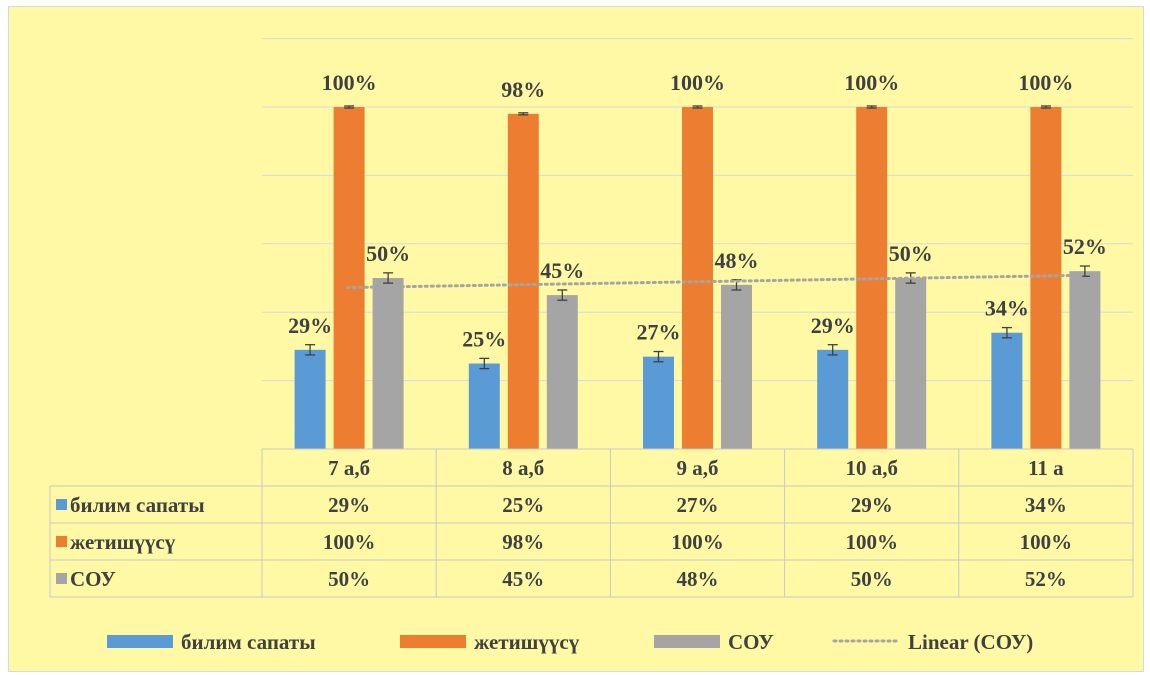 Image resolution: width=1150 pixels, height=675 pixels. I want to click on table-cell: 52%, so click(1046, 579).